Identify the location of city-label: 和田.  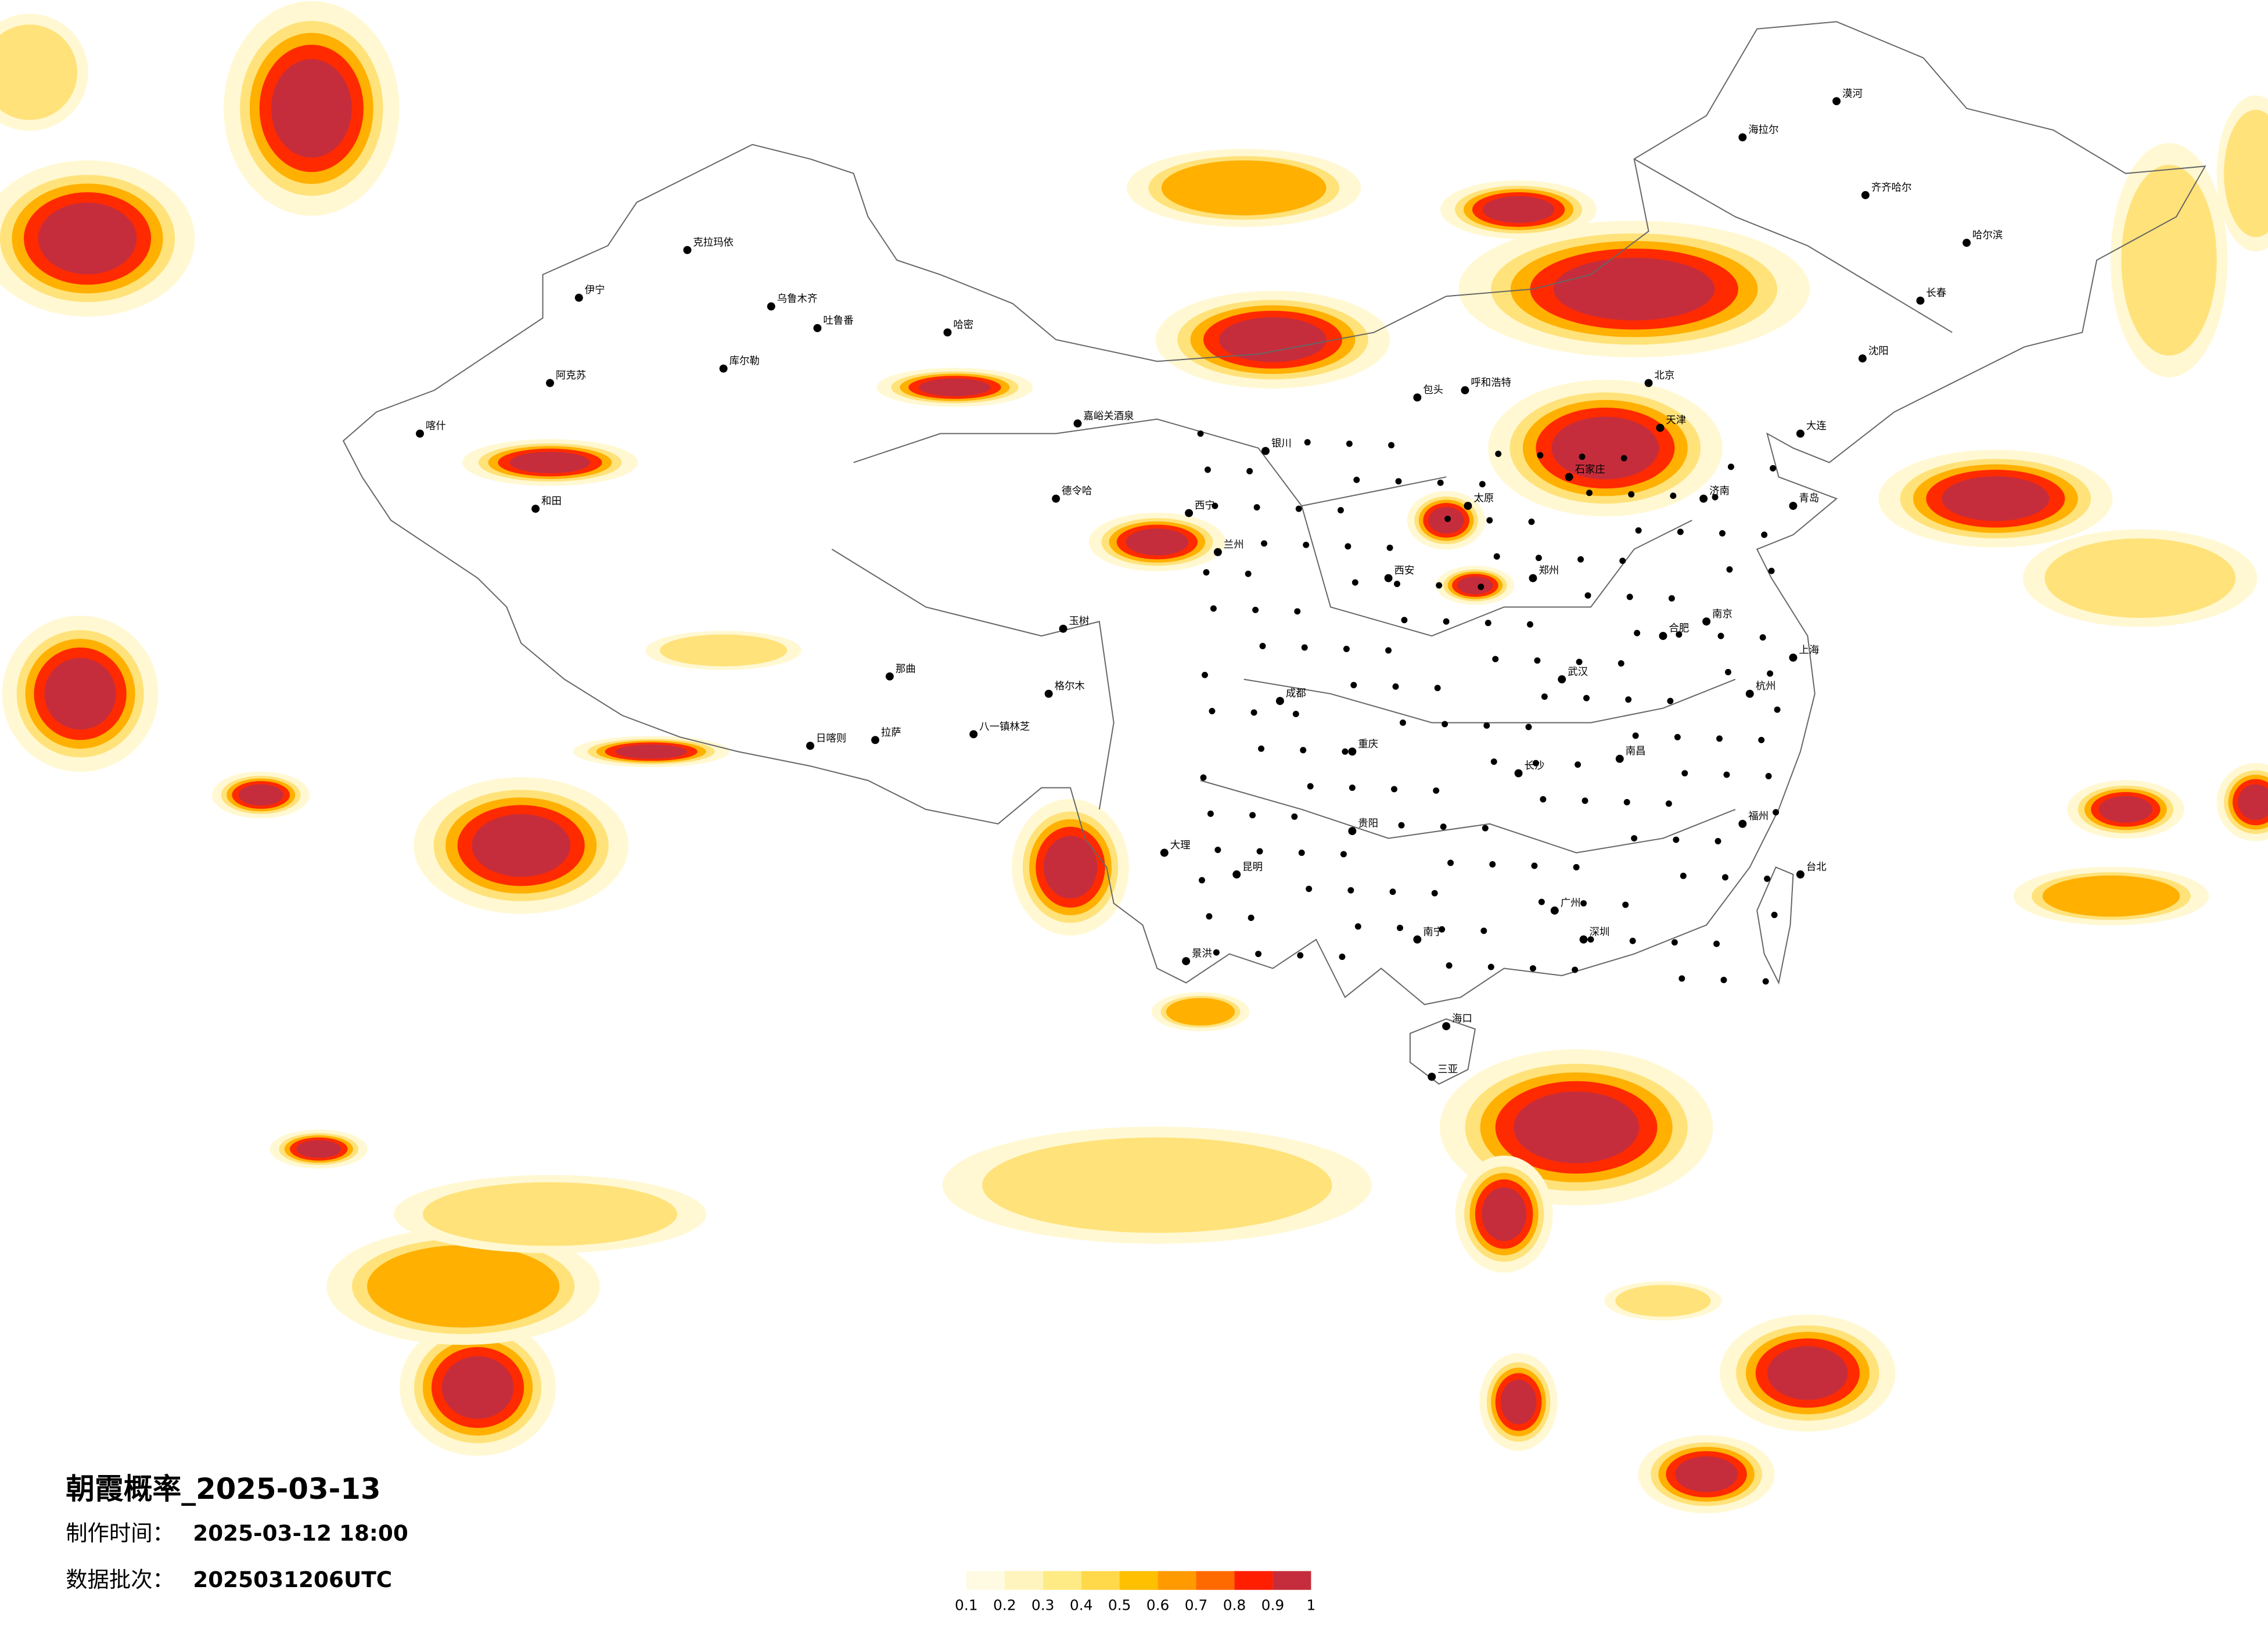
(551, 502).